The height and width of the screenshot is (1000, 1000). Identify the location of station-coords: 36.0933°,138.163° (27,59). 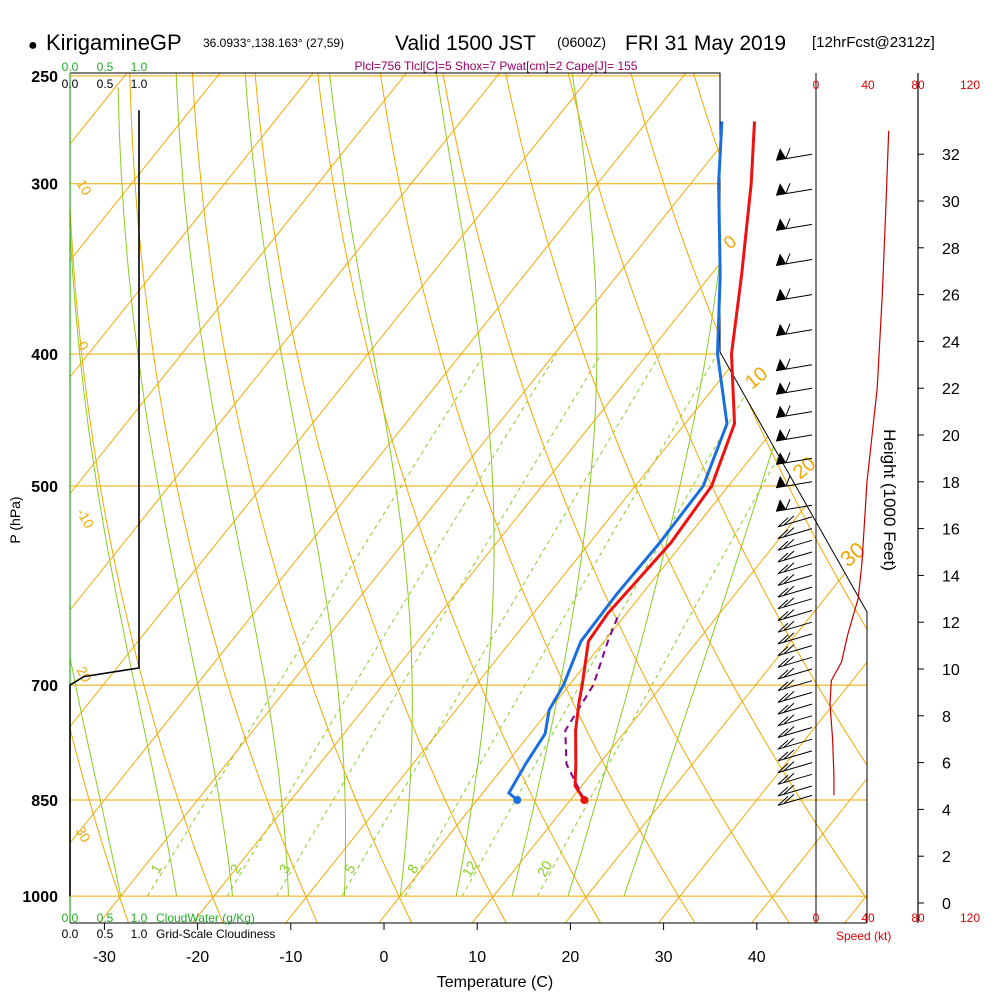
(273, 43).